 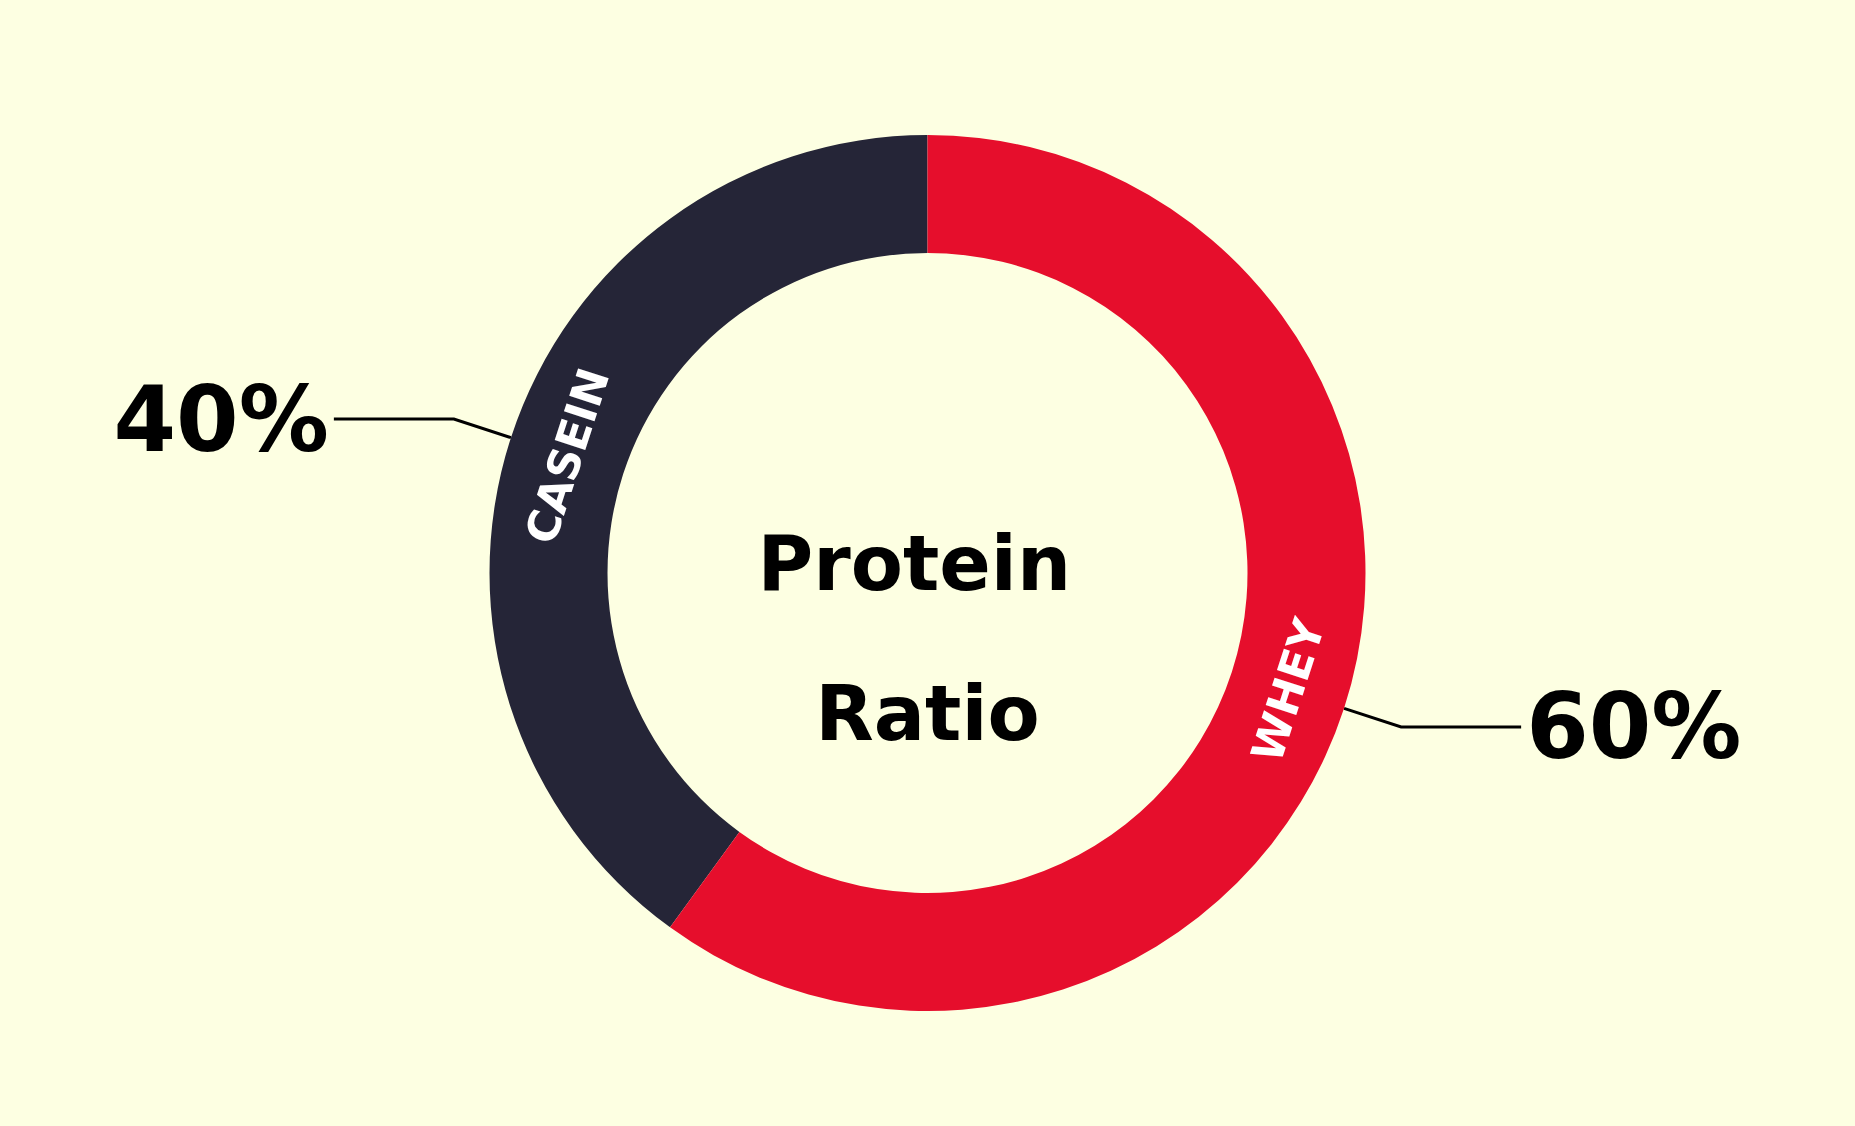 What do you see at coordinates (1288, 690) in the screenshot?
I see `slice-label: WHEY` at bounding box center [1288, 690].